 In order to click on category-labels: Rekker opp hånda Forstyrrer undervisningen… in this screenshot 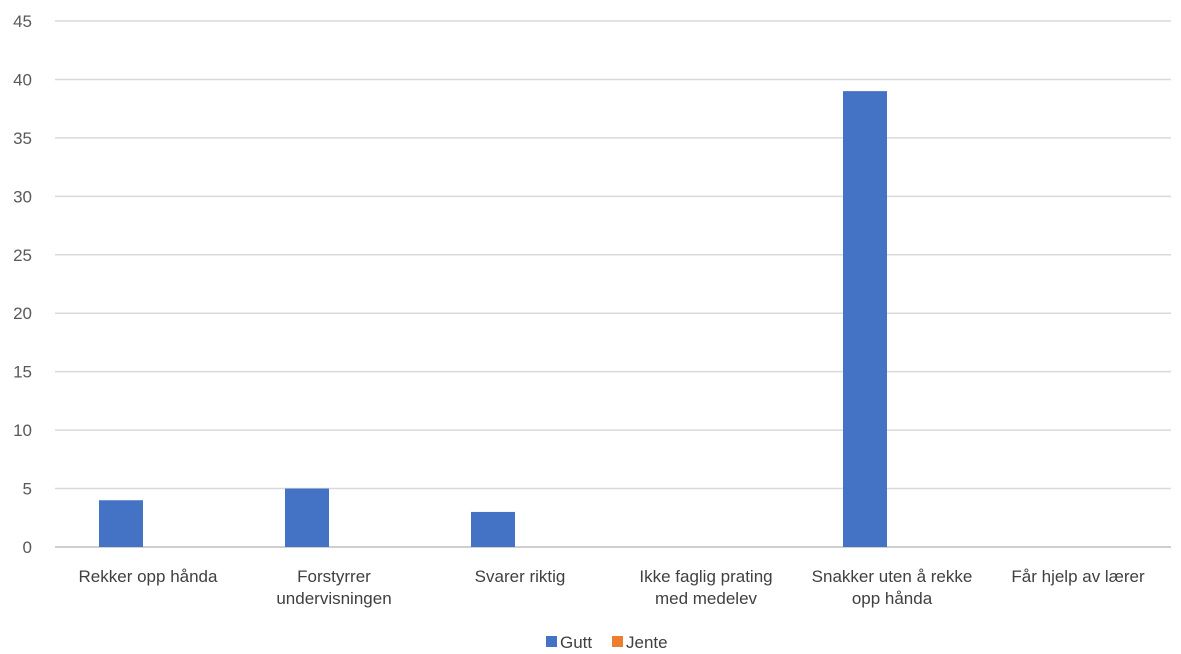, I will do `click(612, 587)`.